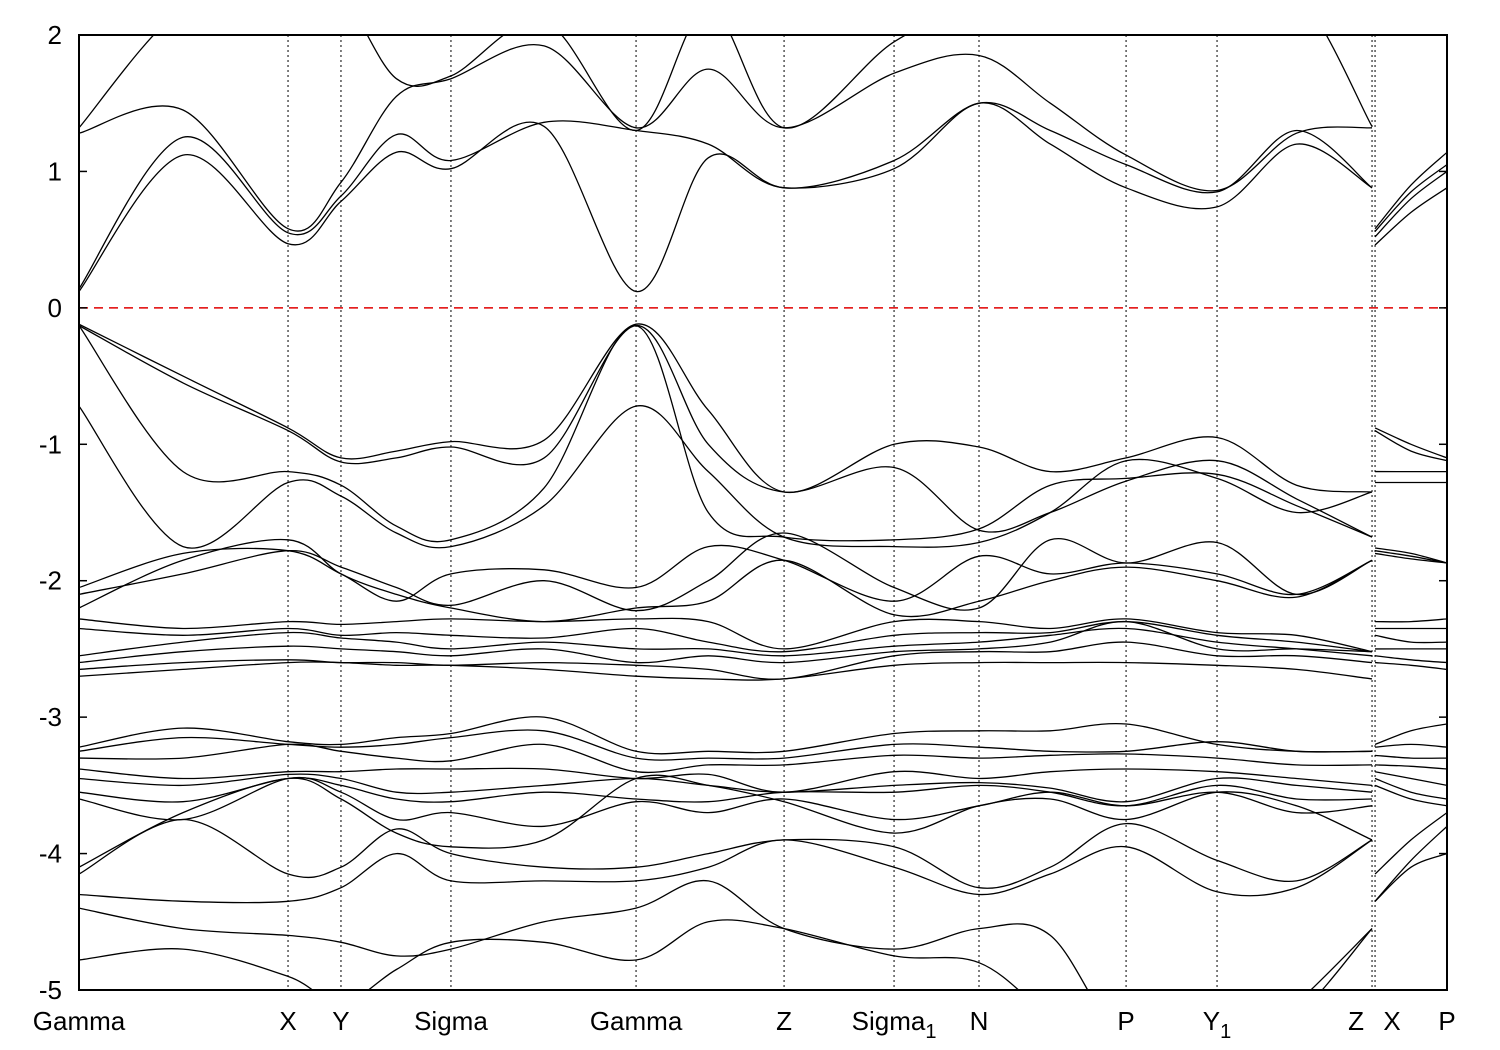 The image size is (1500, 1050). I want to click on x-tick-label: Sigma1, so click(894, 1024).